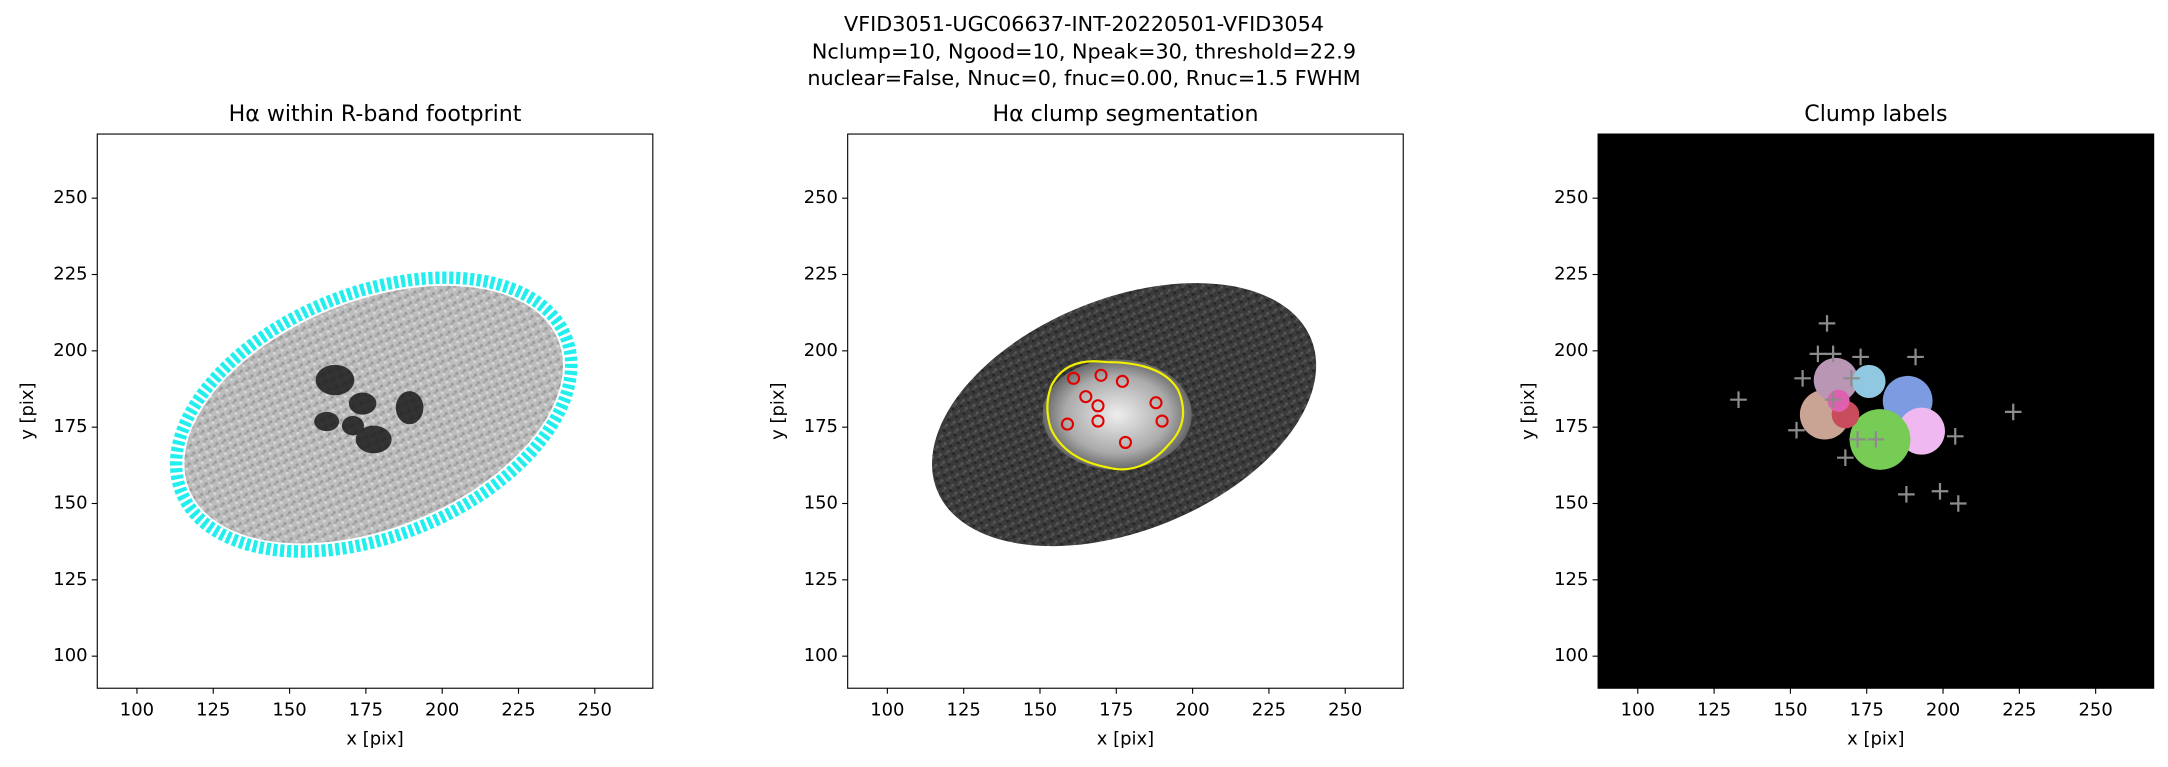  Describe the element at coordinates (1875, 114) in the screenshot. I see `axes-title: Clump labels` at that location.